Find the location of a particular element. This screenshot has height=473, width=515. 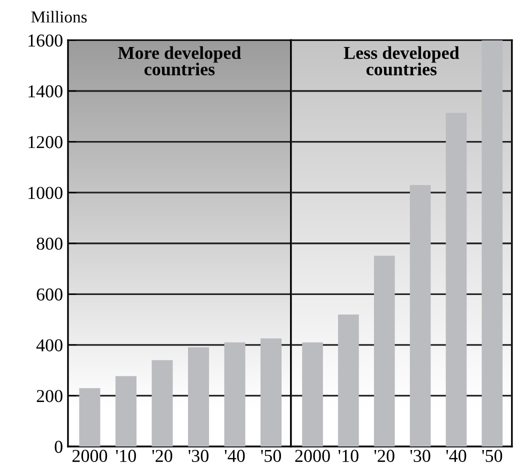

y-tick-label: 0 is located at coordinates (58, 446).